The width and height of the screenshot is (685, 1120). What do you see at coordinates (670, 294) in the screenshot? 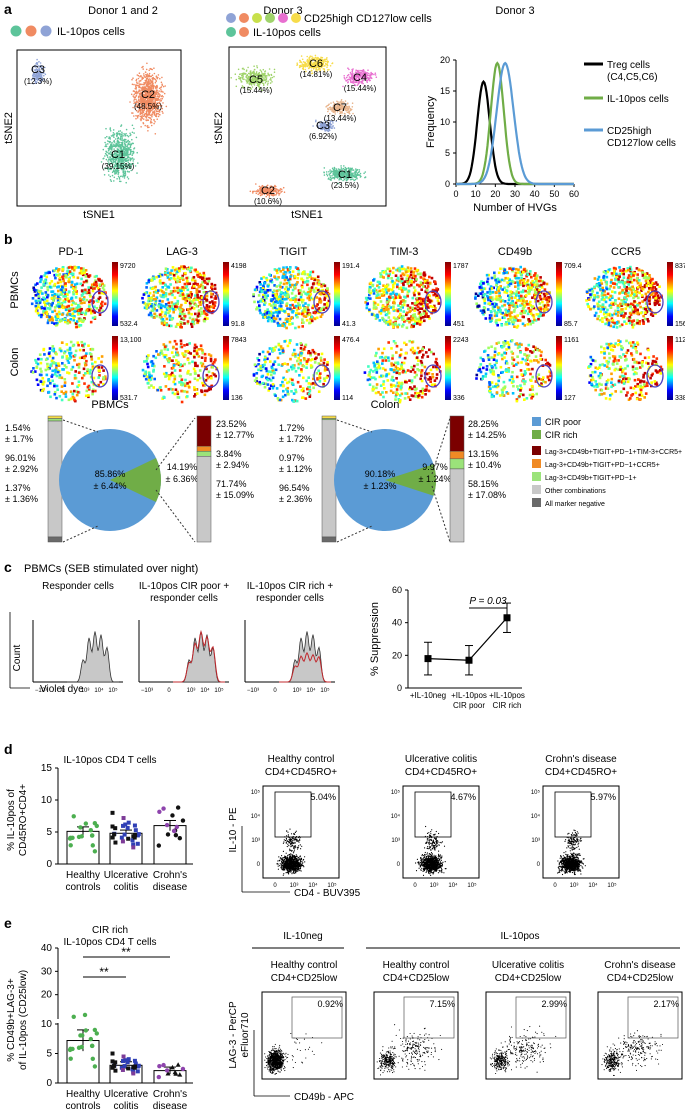
I see `heatmap-colorbar` at bounding box center [670, 294].